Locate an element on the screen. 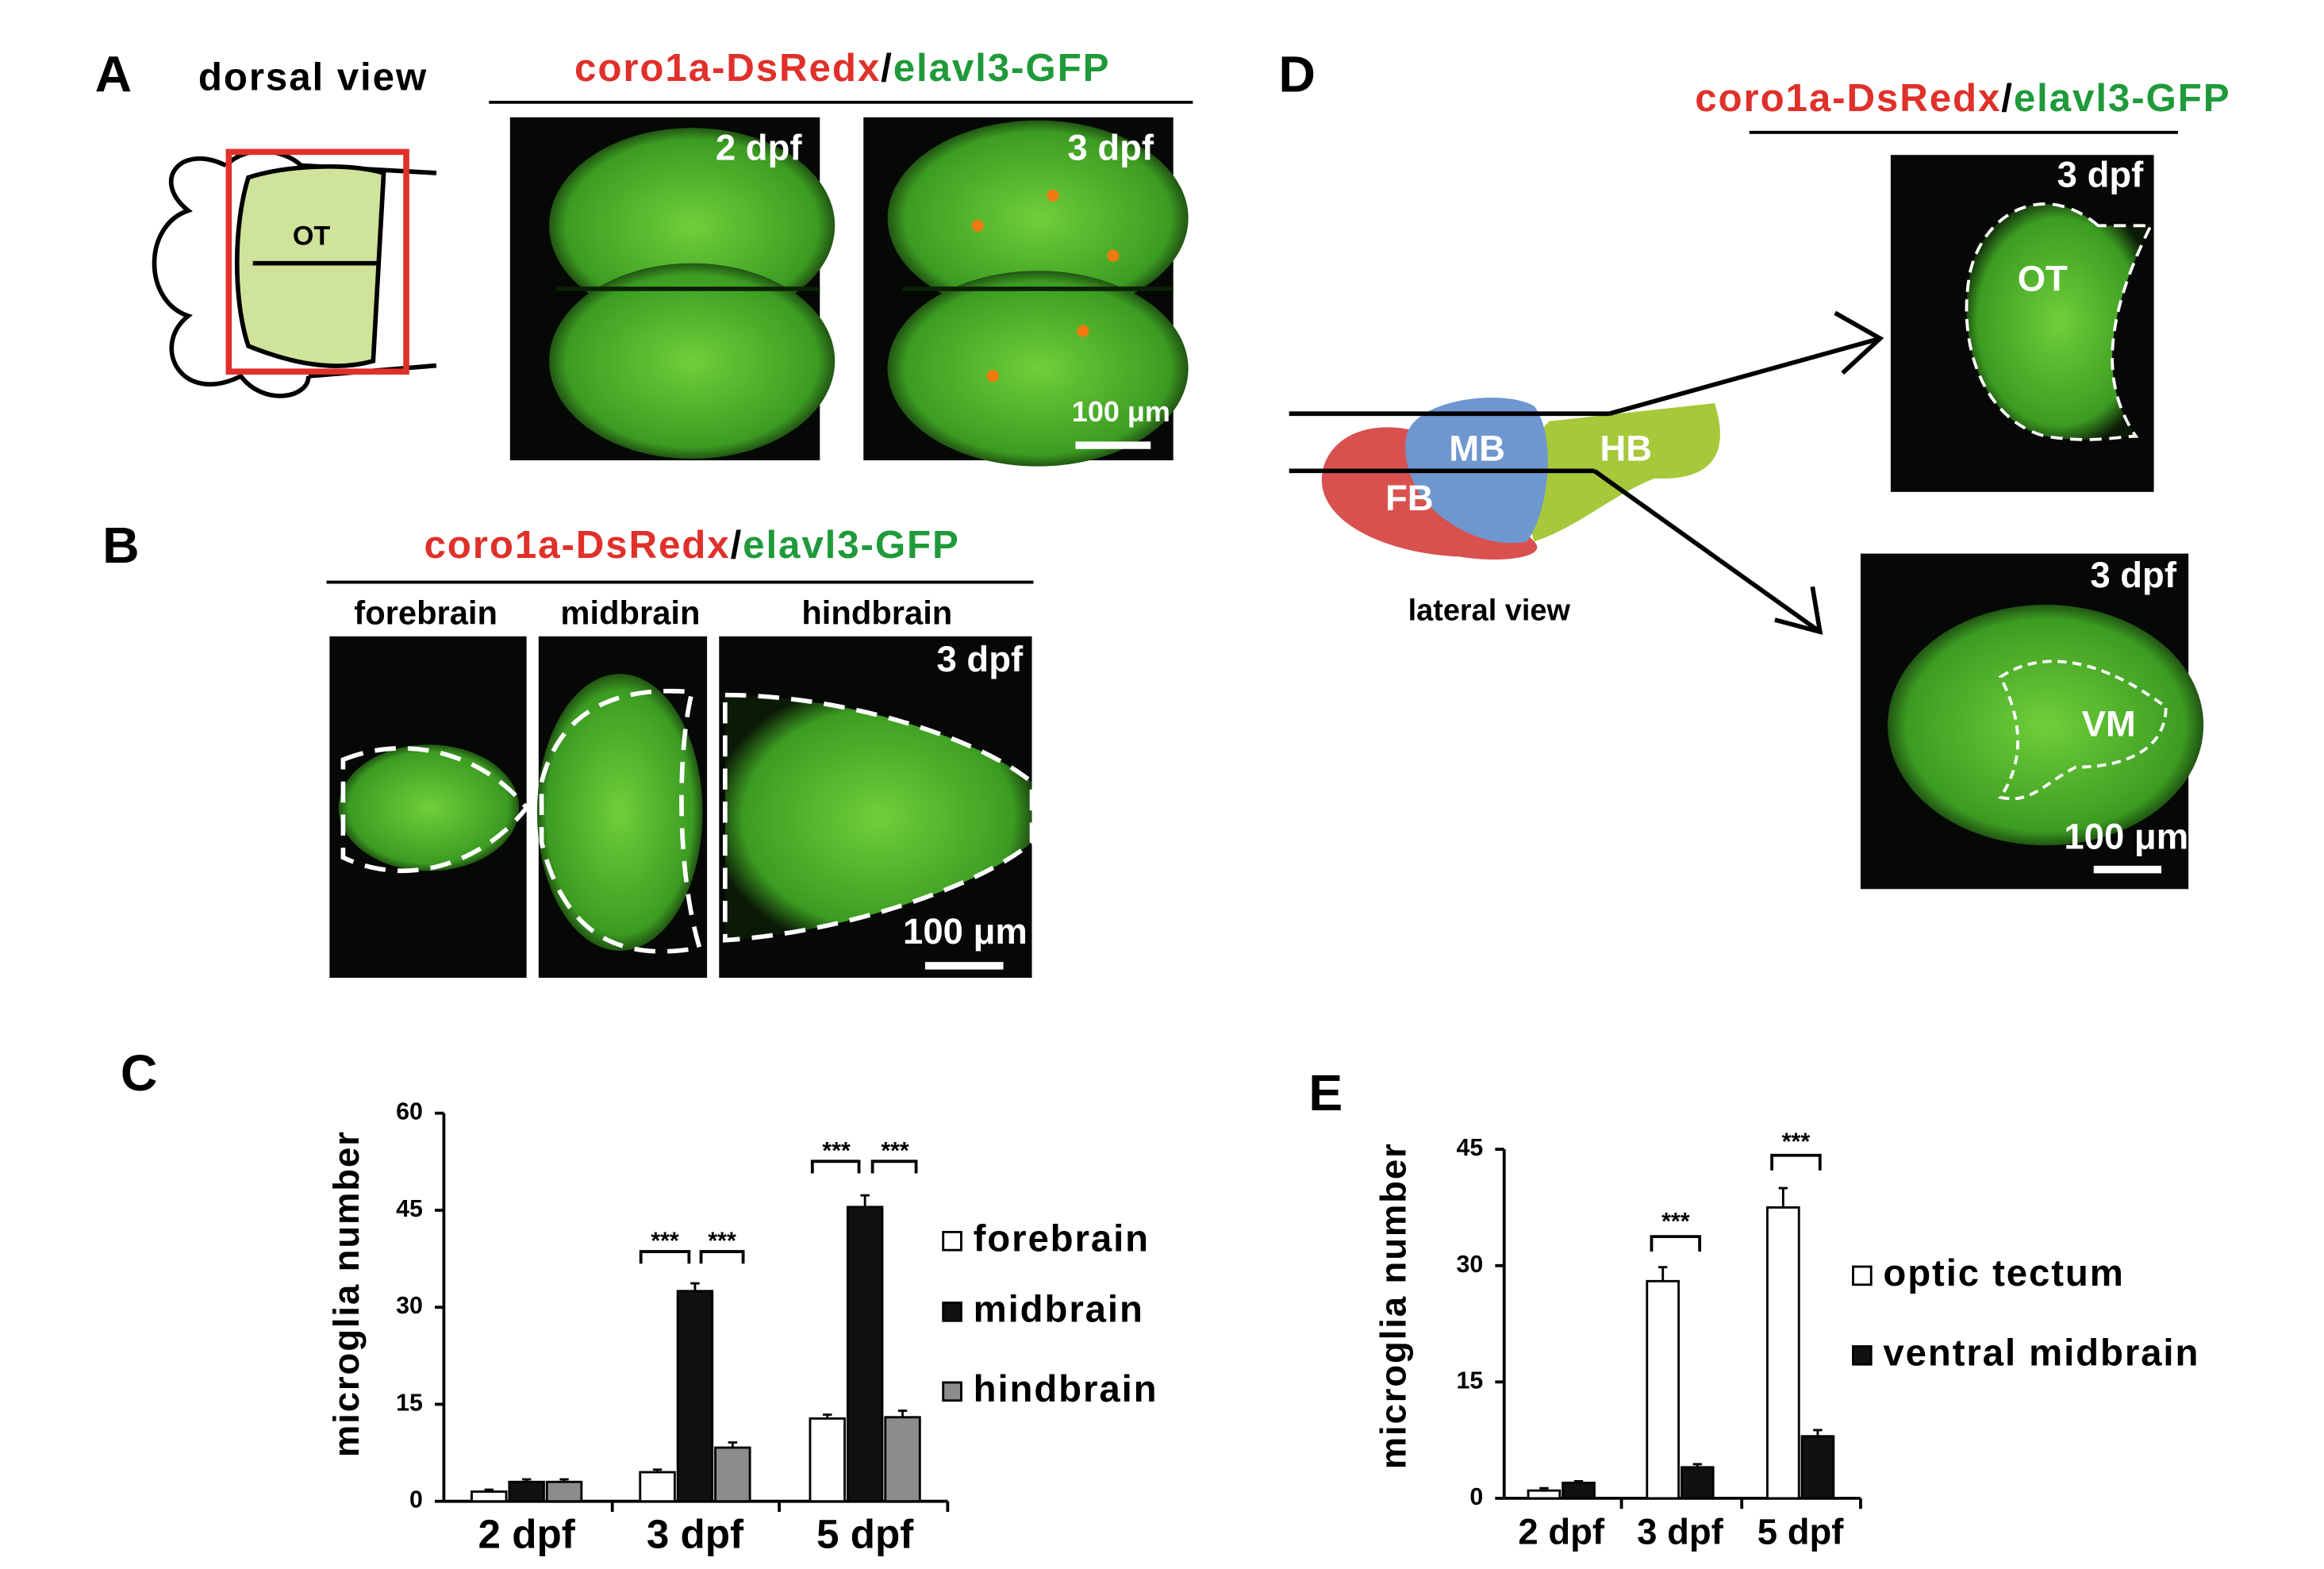 The image size is (2324, 1569). legend-label: ventral midbrain is located at coordinates (2041, 1353).